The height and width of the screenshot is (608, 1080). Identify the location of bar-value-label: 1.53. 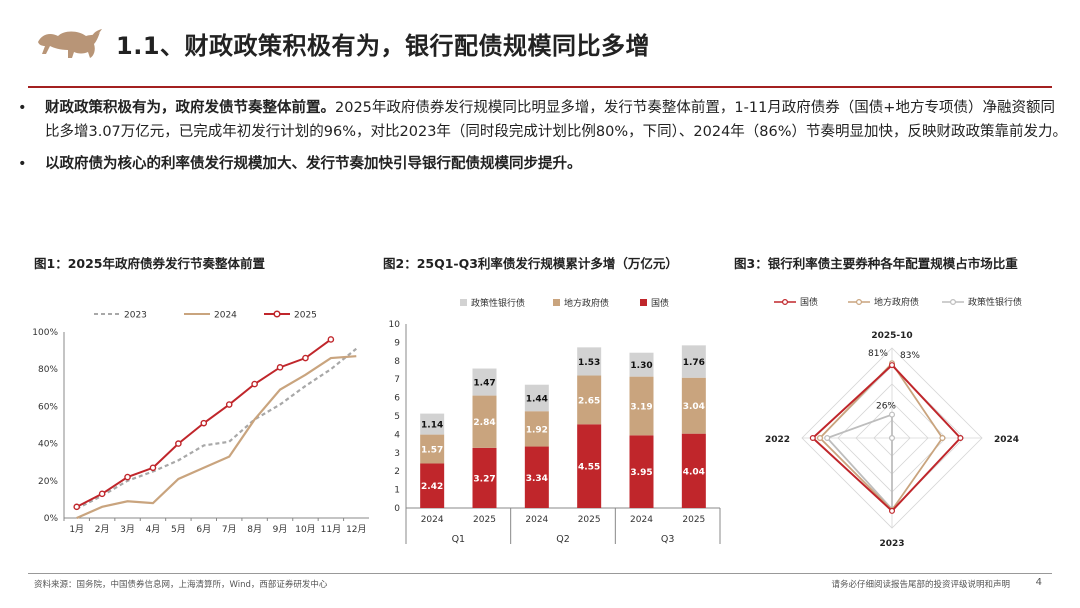
(589, 363).